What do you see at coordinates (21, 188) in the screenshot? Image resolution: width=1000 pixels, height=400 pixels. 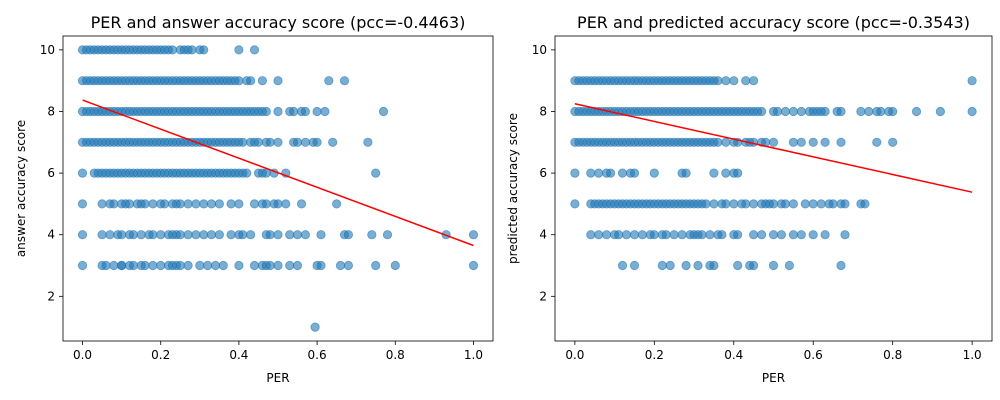 I see `y-axis-label: answer accuracy score` at bounding box center [21, 188].